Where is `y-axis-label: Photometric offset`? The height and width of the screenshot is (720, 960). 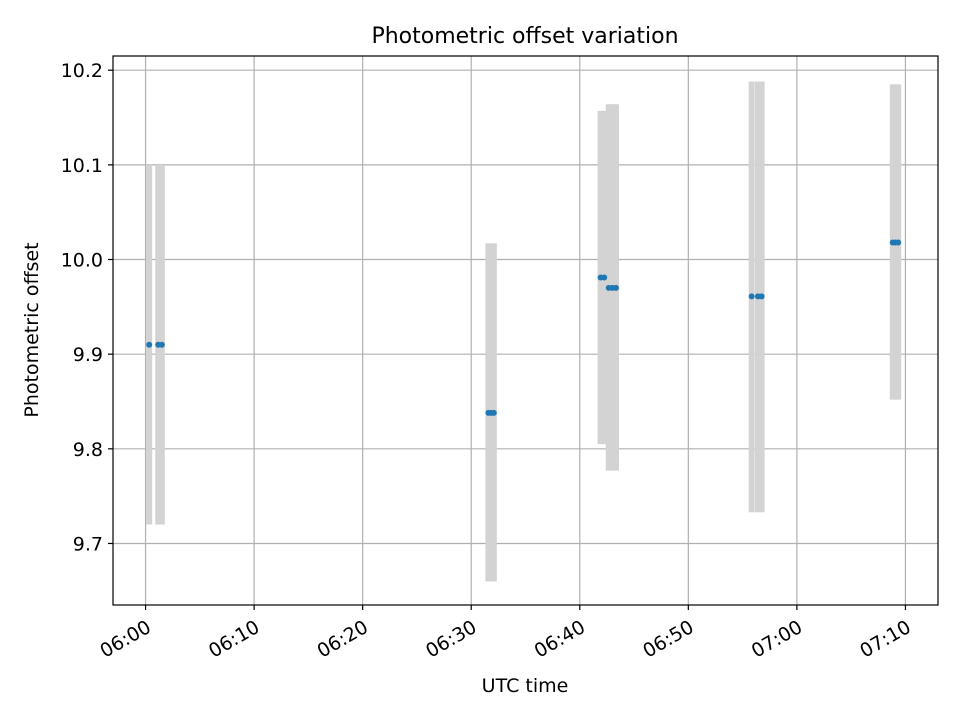
y-axis-label: Photometric offset is located at coordinates (32, 329).